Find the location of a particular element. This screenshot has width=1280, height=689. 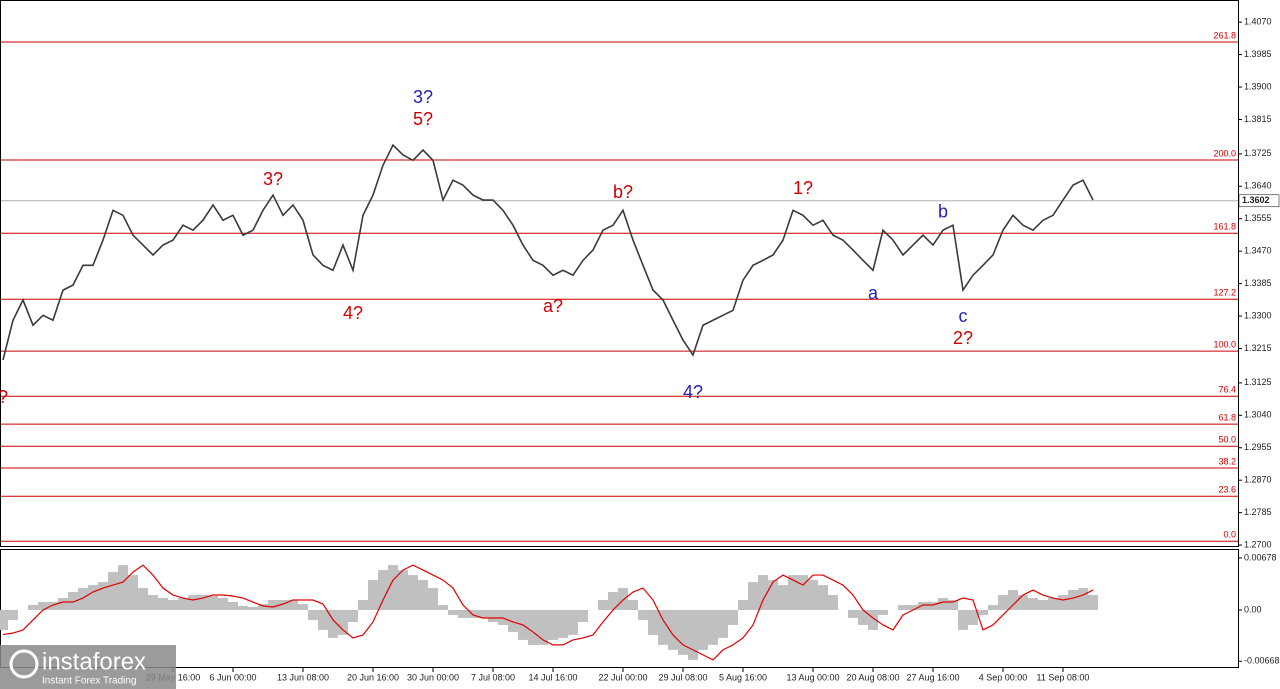

fib-level-label: 61.8 is located at coordinates (1227, 417).